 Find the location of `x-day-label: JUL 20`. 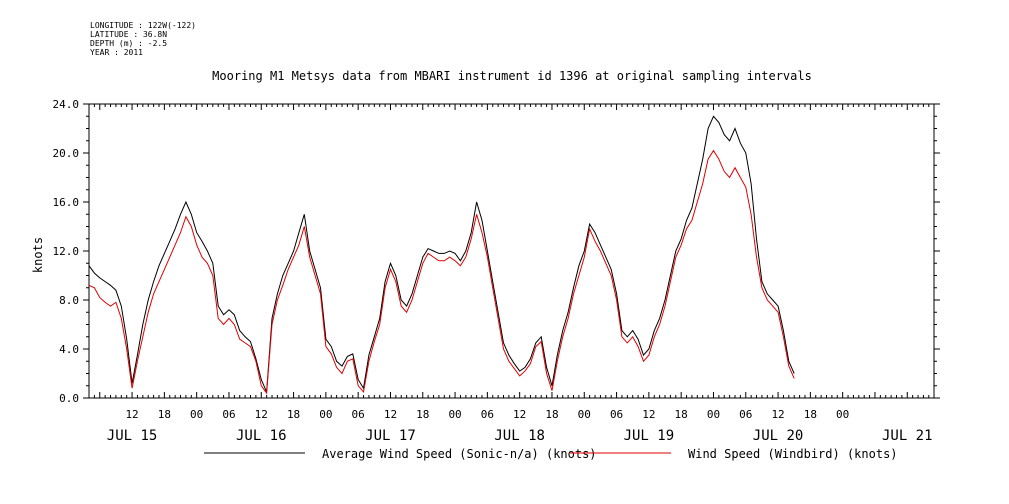

x-day-label: JUL 20 is located at coordinates (778, 436).